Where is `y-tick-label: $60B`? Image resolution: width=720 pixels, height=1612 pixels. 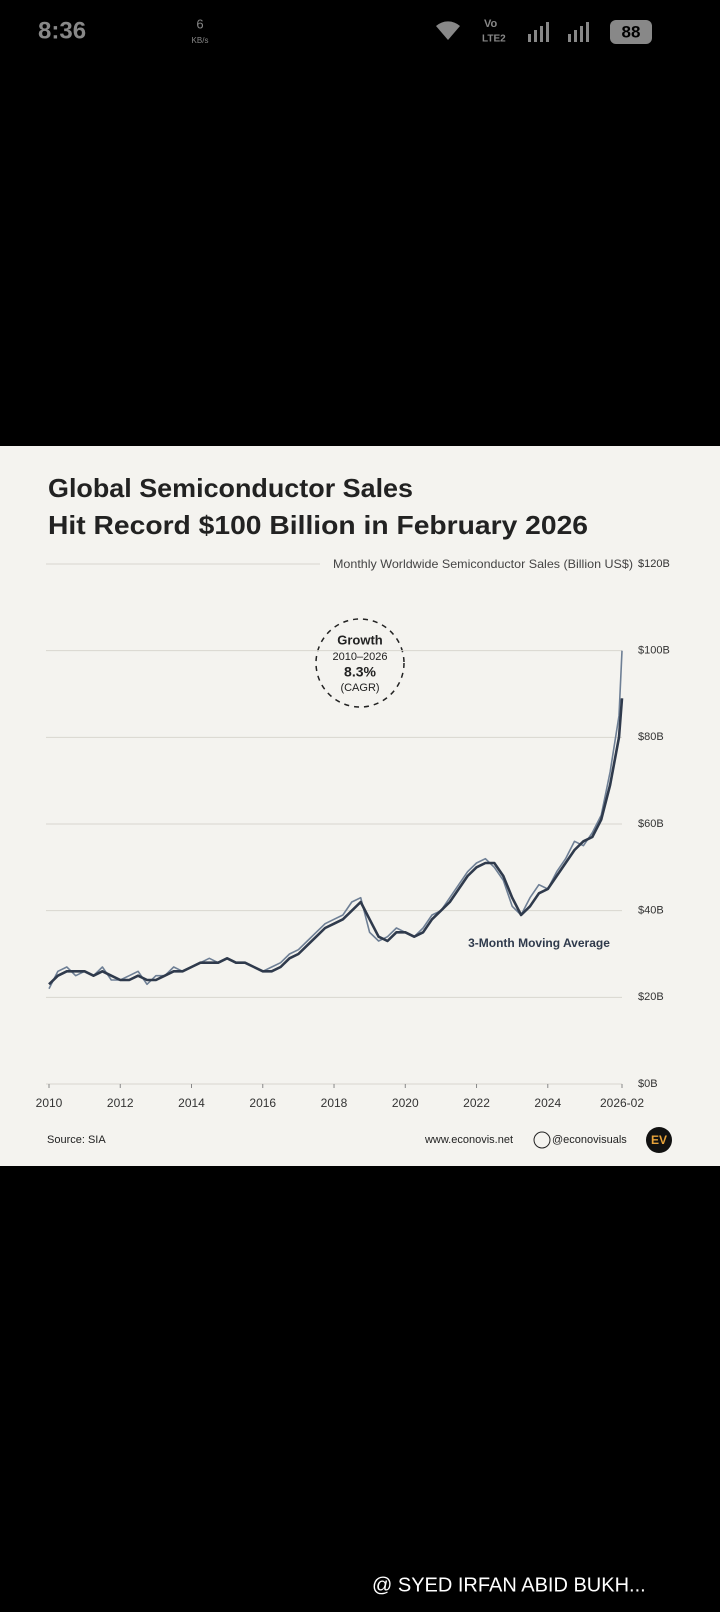
y-tick-label: $60B is located at coordinates (651, 824).